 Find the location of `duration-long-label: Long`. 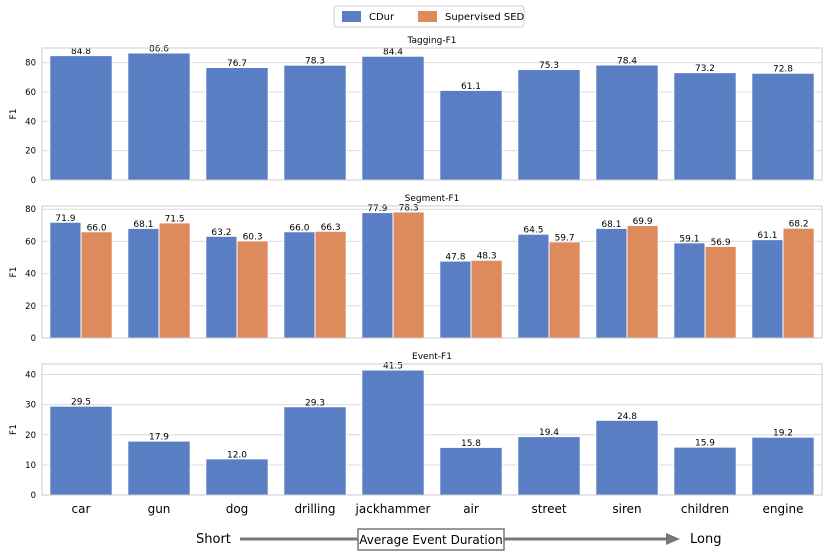

duration-long-label: Long is located at coordinates (705, 539).